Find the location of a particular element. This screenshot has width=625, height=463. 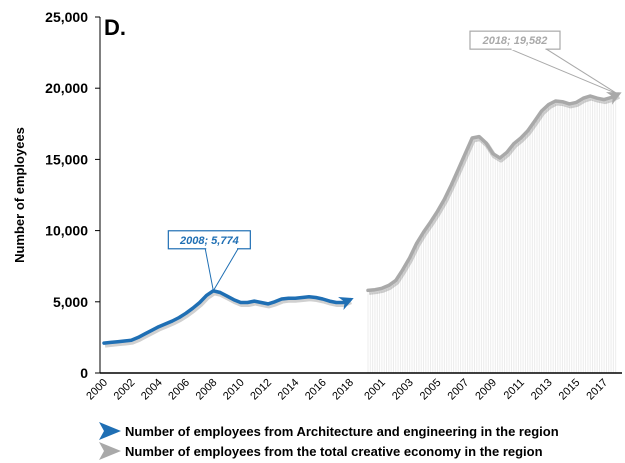

x-tick-label: 2013 is located at coordinates (542, 390).